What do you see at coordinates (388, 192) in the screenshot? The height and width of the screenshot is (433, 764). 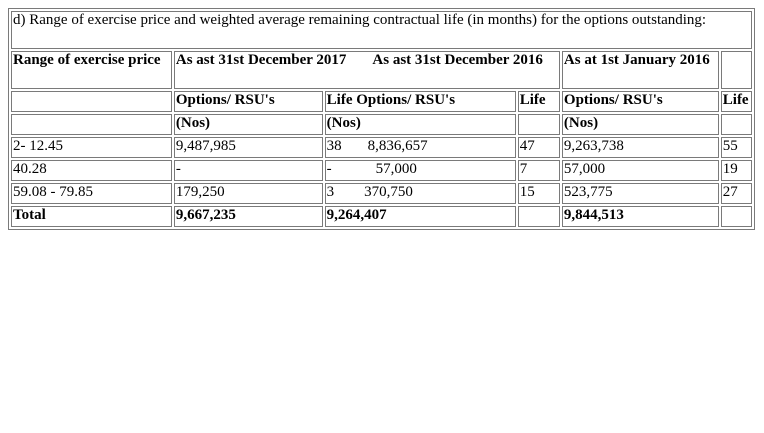 I see `cell-options-2016: 370,750` at bounding box center [388, 192].